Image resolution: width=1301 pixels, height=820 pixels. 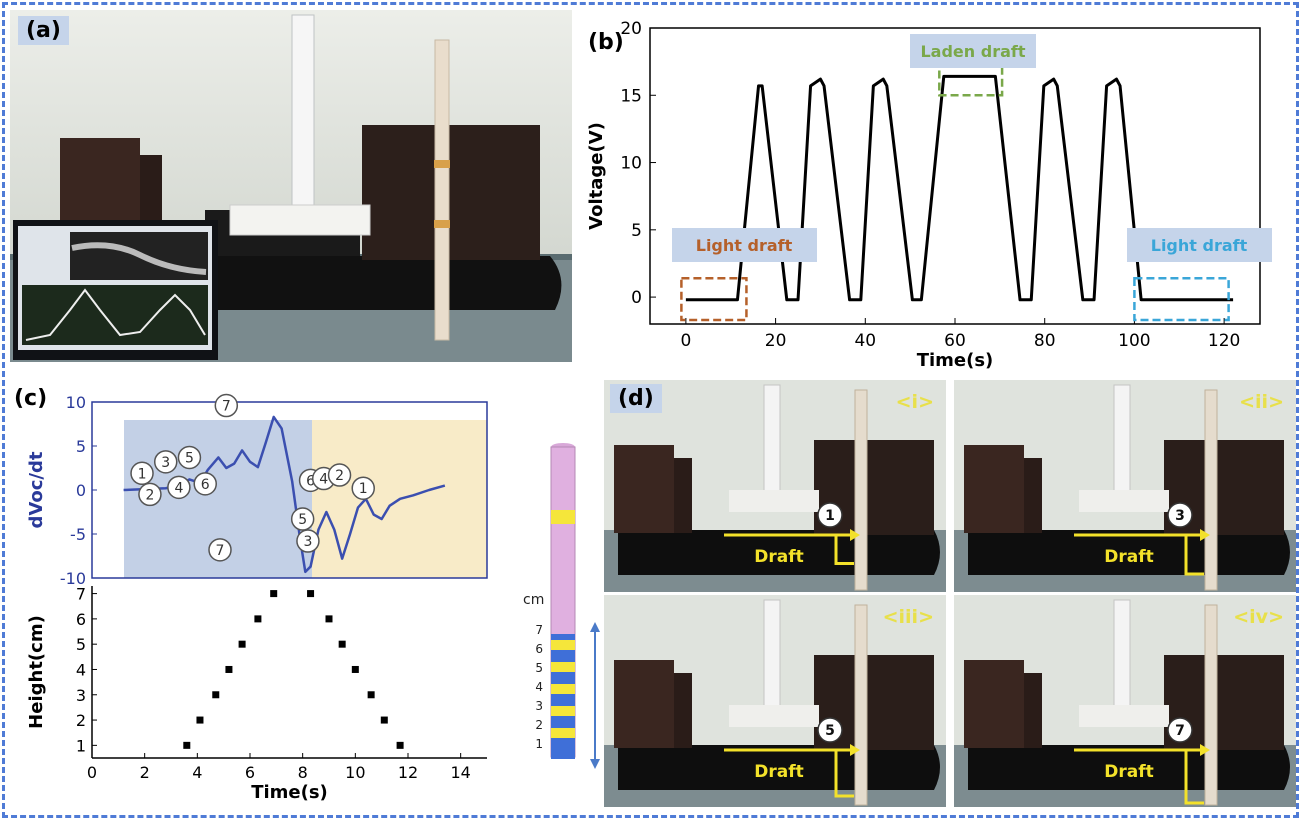 What do you see at coordinates (442, 190) in the screenshot?
I see `sensor-tube` at bounding box center [442, 190].